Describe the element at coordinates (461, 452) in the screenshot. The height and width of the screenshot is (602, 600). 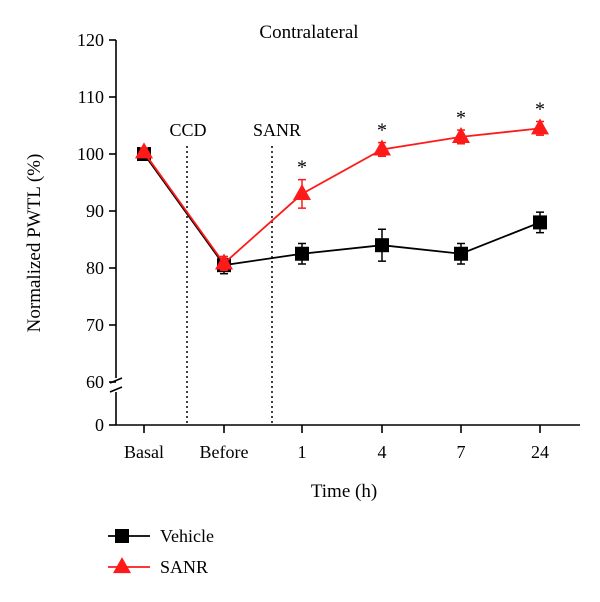
I see `x-tick-label: 7` at that location.